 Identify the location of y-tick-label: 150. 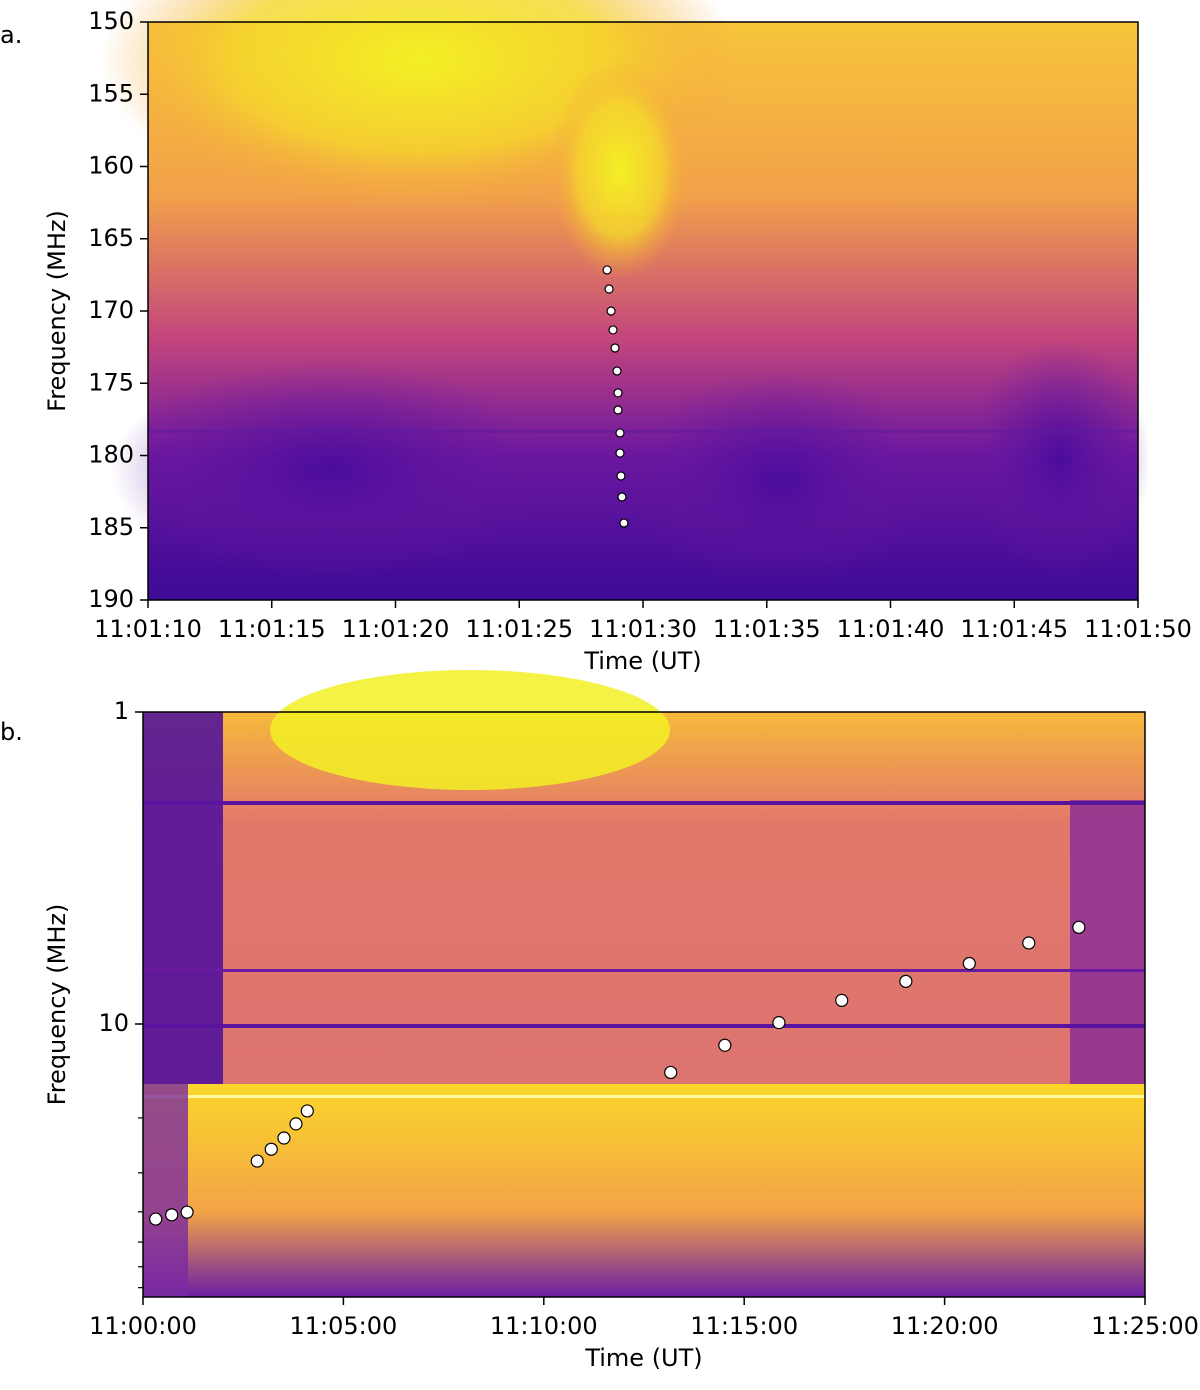
(111, 21).